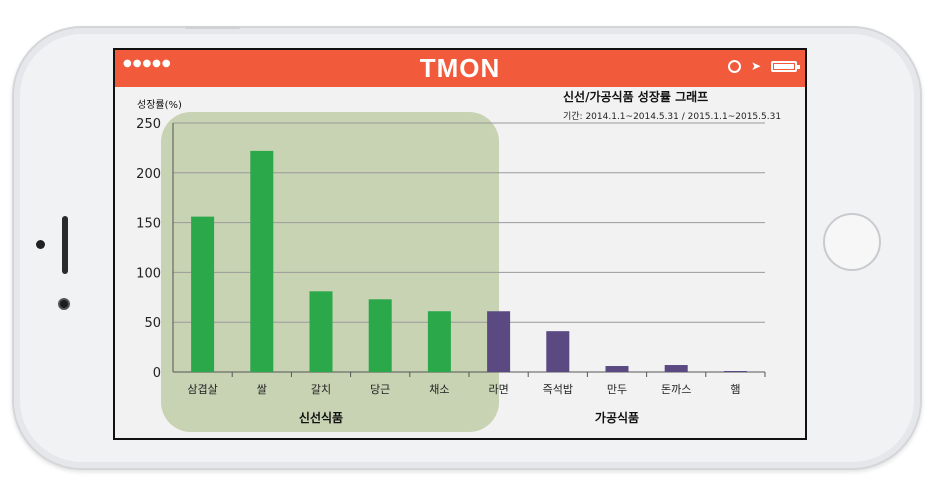 The width and height of the screenshot is (931, 490). Describe the element at coordinates (65, 245) in the screenshot. I see `phone-speaker` at that location.